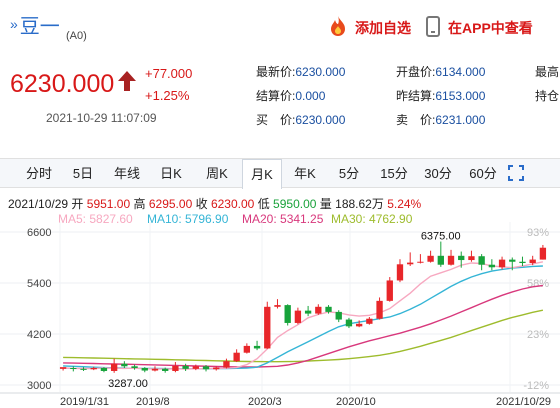  What do you see at coordinates (263, 204) in the screenshot?
I see `bar-low-label: 低` at bounding box center [263, 204].